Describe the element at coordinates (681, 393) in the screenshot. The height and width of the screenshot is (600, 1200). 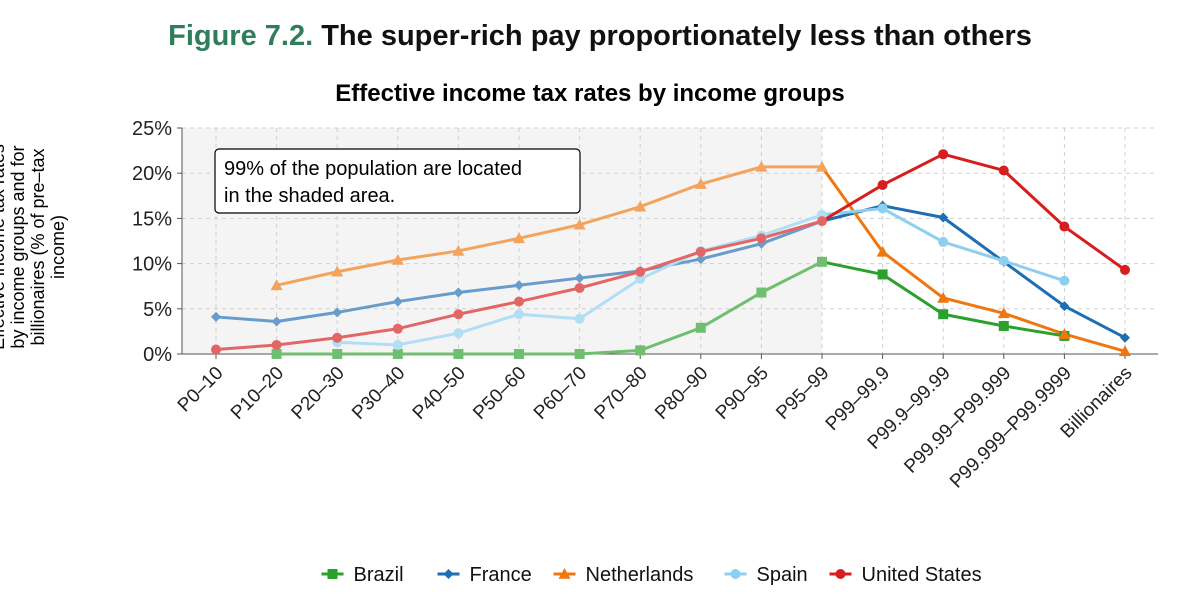
I see `x-tick-label: P80–90` at that location.